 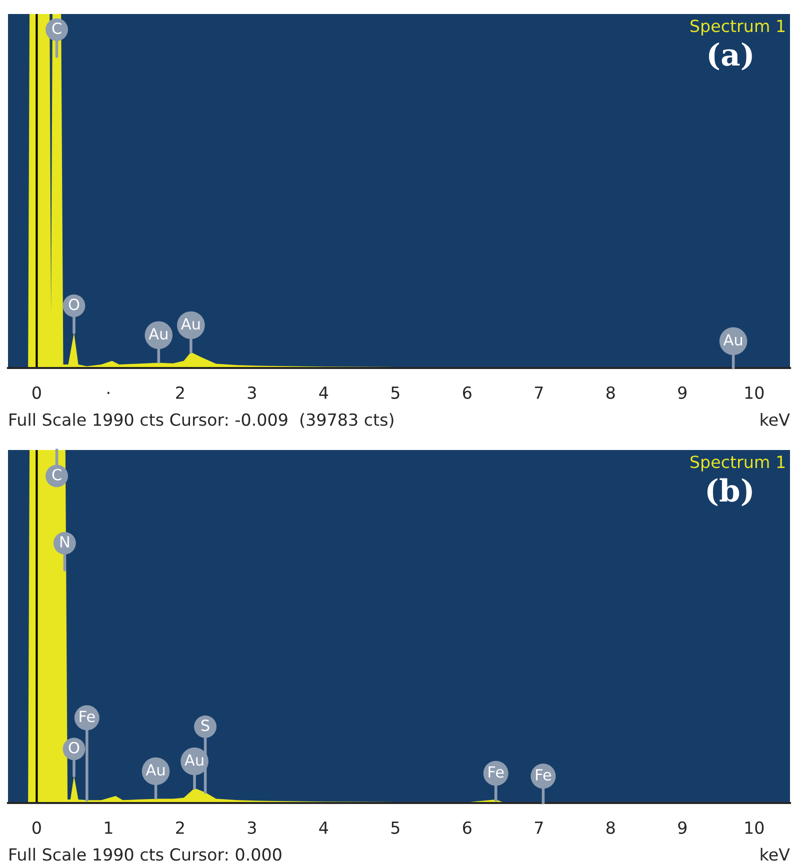 What do you see at coordinates (729, 492) in the screenshot?
I see `text: (b)` at bounding box center [729, 492].